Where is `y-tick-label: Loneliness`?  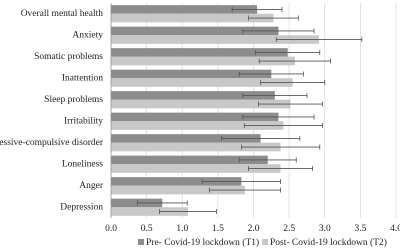 y-tick-label: Loneliness is located at coordinates (82, 164).